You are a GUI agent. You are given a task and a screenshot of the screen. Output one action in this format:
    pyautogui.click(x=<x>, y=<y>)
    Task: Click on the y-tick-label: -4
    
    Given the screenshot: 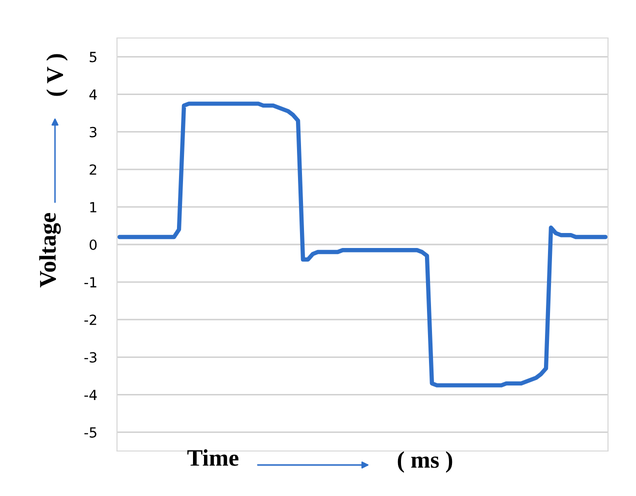 What is the action you would take?
    pyautogui.click(x=90, y=395)
    